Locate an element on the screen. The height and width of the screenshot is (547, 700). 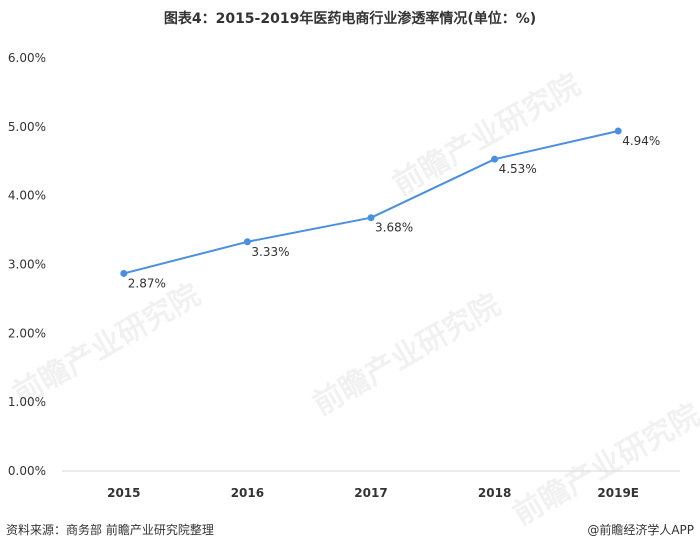
data-label: 4.53% is located at coordinates (518, 169).